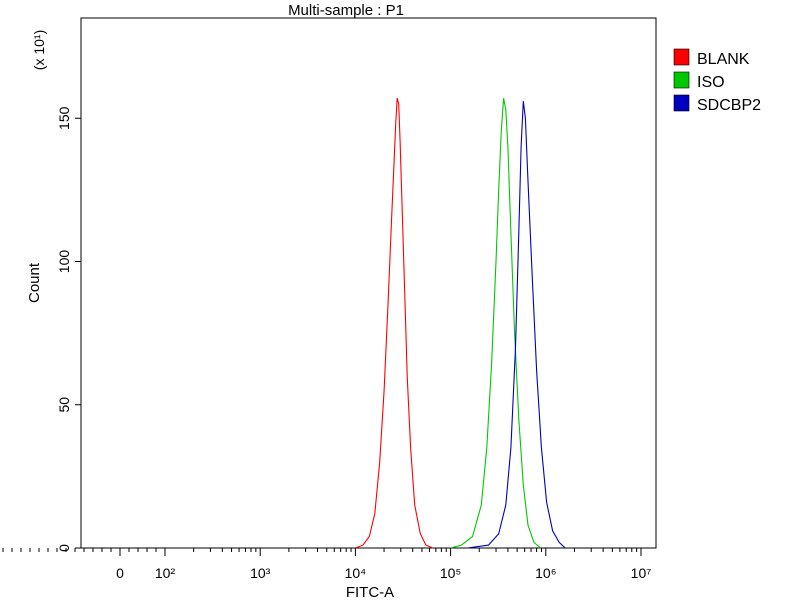 The height and width of the screenshot is (600, 800). I want to click on series-line-blank, so click(394, 323).